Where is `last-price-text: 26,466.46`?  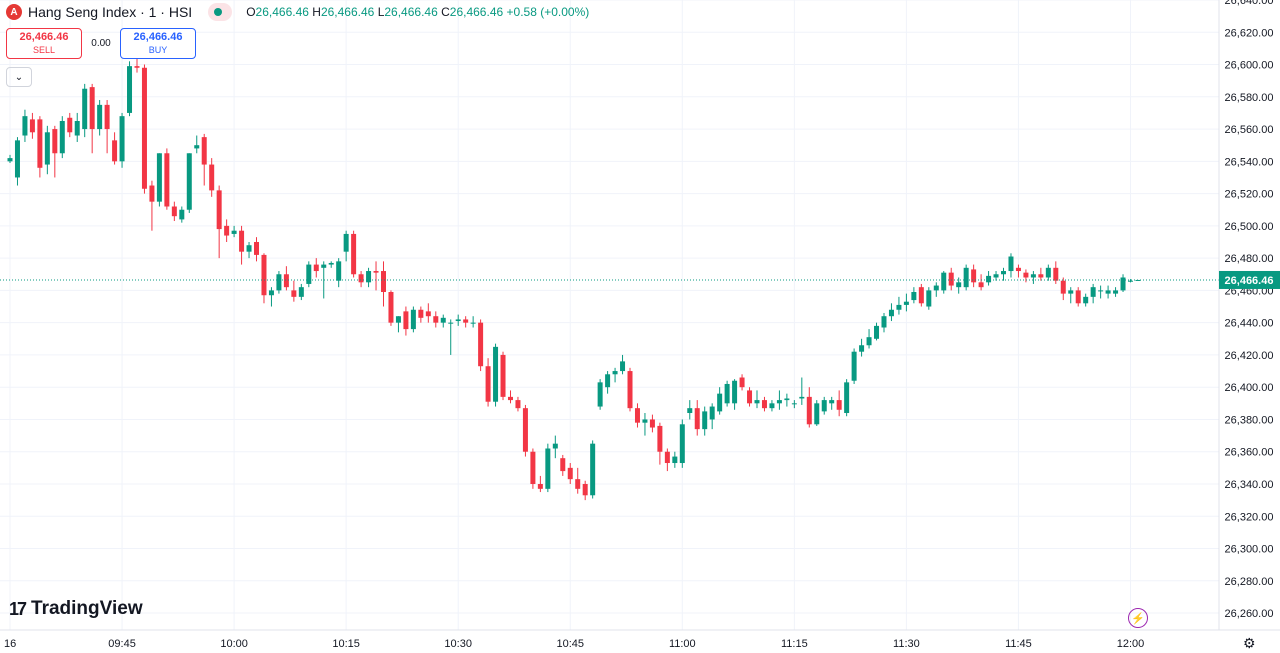
last-price-text: 26,466.46 is located at coordinates (1249, 281).